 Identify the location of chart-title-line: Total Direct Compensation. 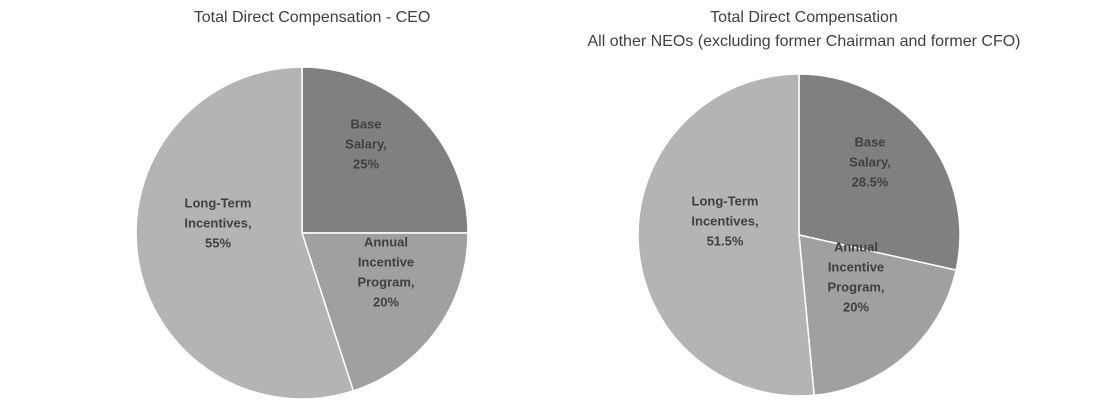
(804, 17).